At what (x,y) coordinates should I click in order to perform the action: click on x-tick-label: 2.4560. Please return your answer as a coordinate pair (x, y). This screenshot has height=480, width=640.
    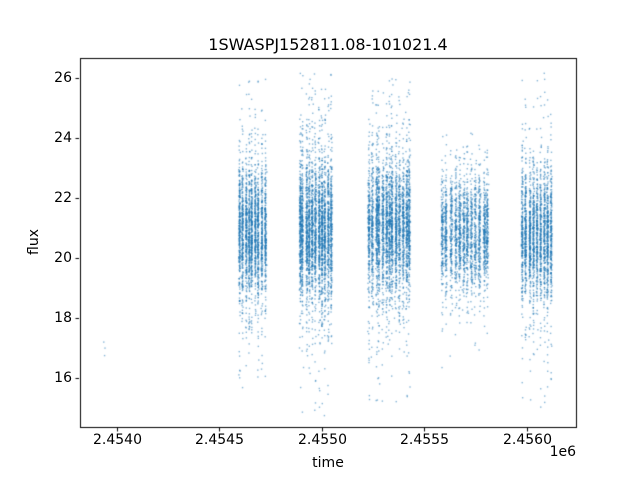
    Looking at the image, I should click on (527, 440).